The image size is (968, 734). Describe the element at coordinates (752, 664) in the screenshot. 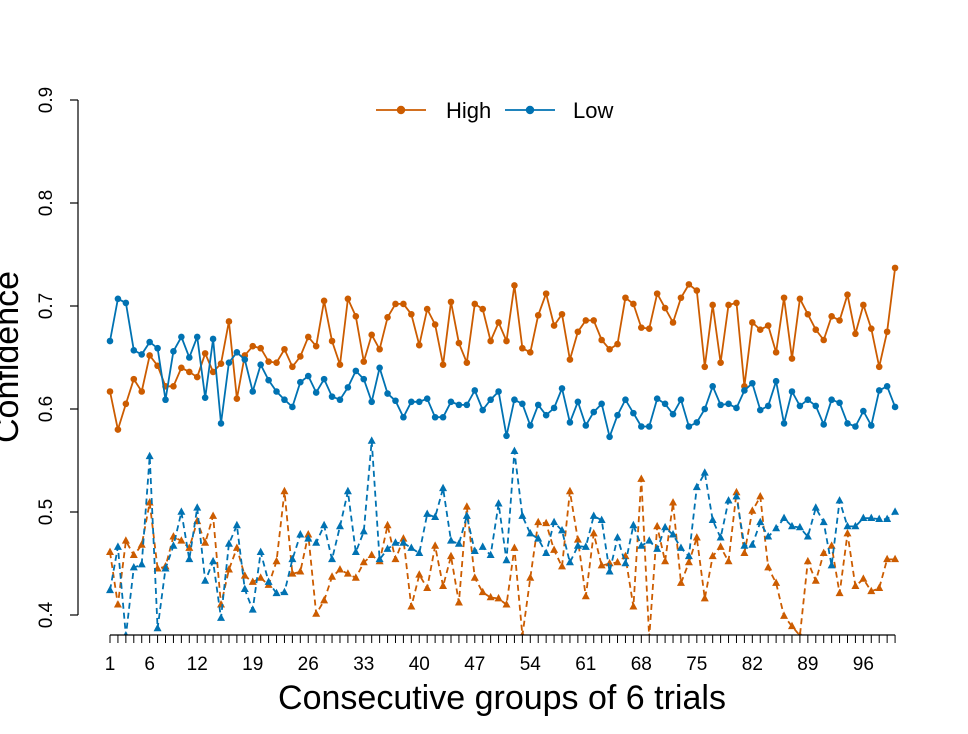

I see `x-tick-label: 82` at that location.